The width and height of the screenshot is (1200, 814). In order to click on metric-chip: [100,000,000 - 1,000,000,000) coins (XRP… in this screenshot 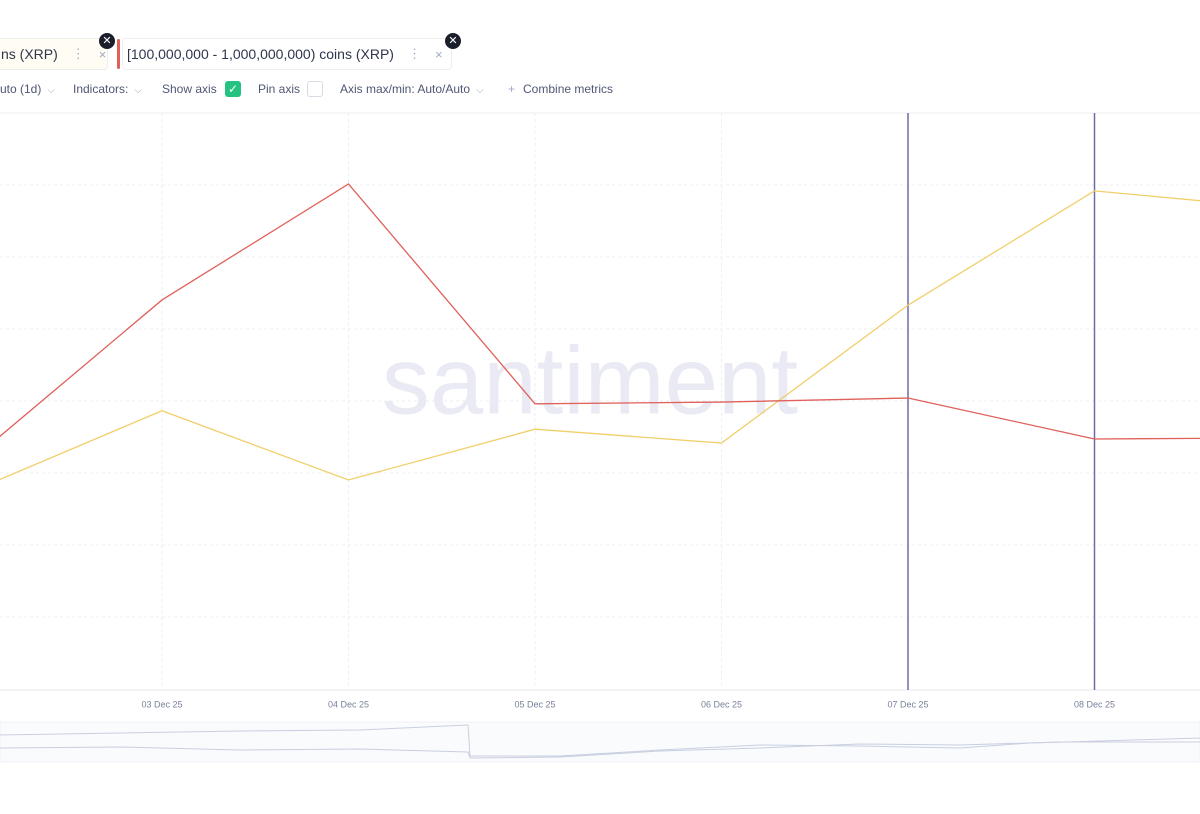, I will do `click(287, 54)`.